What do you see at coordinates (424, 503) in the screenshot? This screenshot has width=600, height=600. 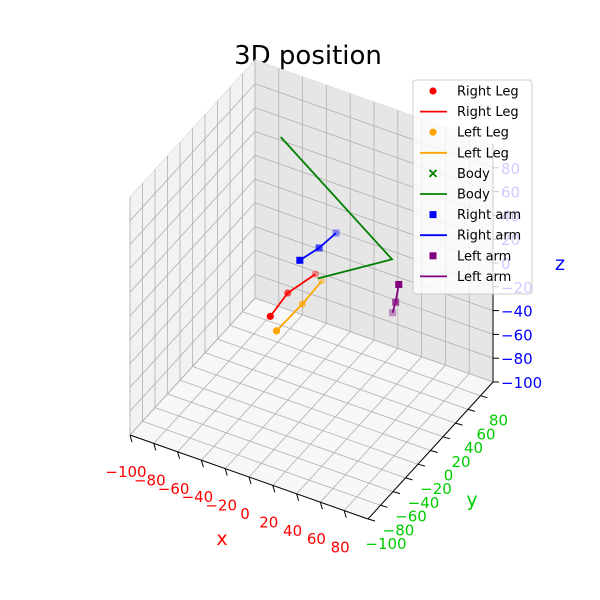 I see `y-tick-label: −40` at bounding box center [424, 503].